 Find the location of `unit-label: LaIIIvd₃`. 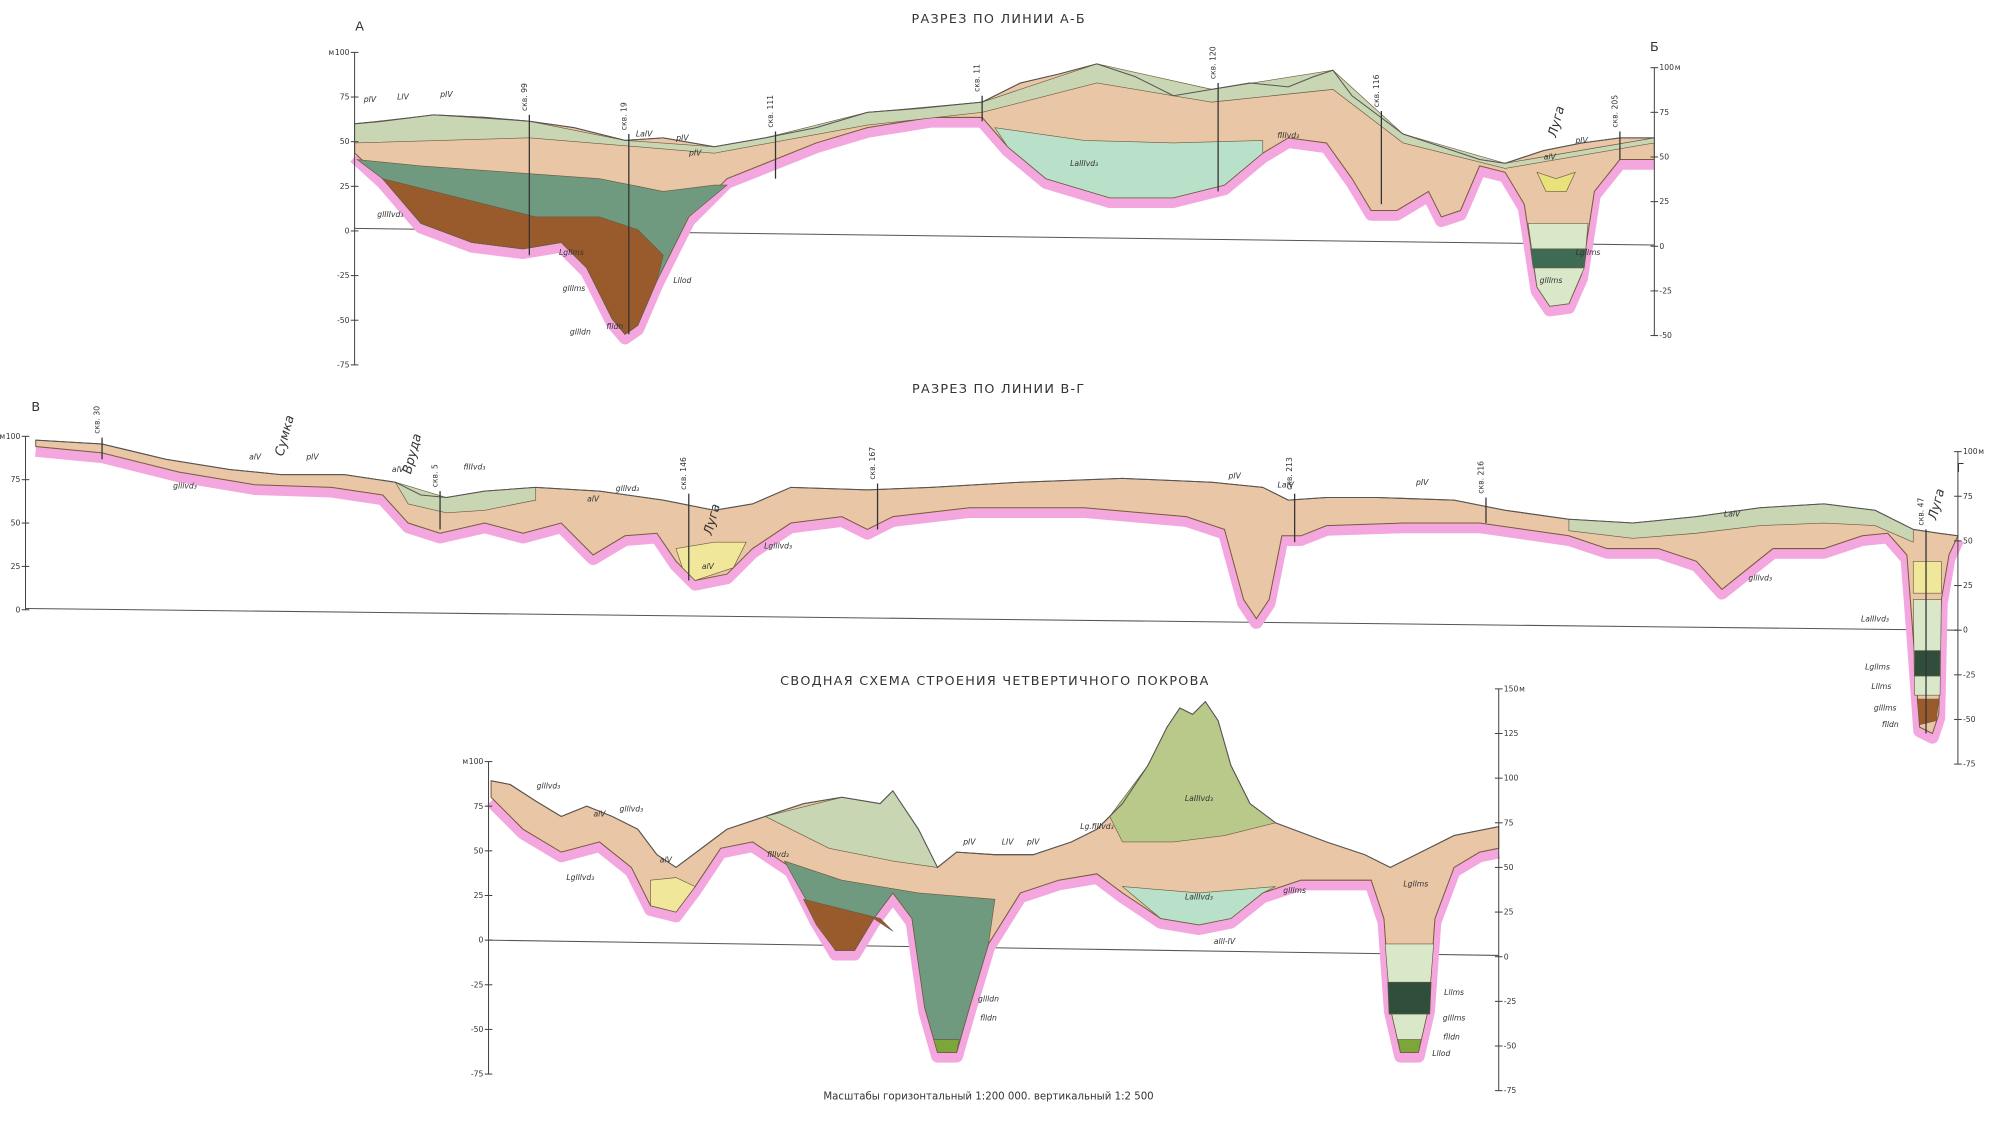

unit-label: LaIIIvd₃ is located at coordinates (1199, 798).